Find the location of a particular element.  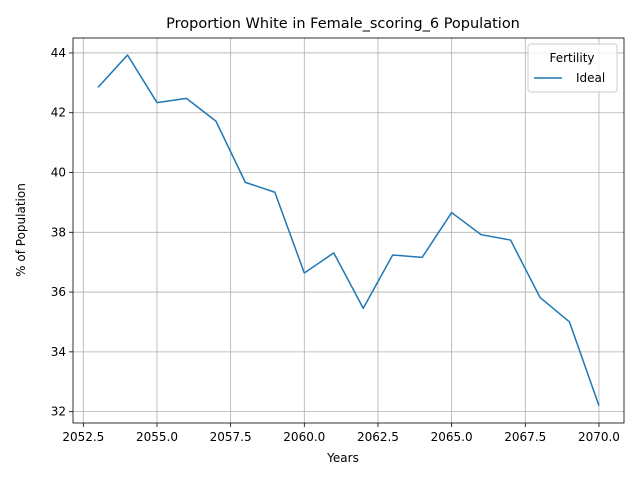

legend-label-ideal: Ideal is located at coordinates (590, 78).